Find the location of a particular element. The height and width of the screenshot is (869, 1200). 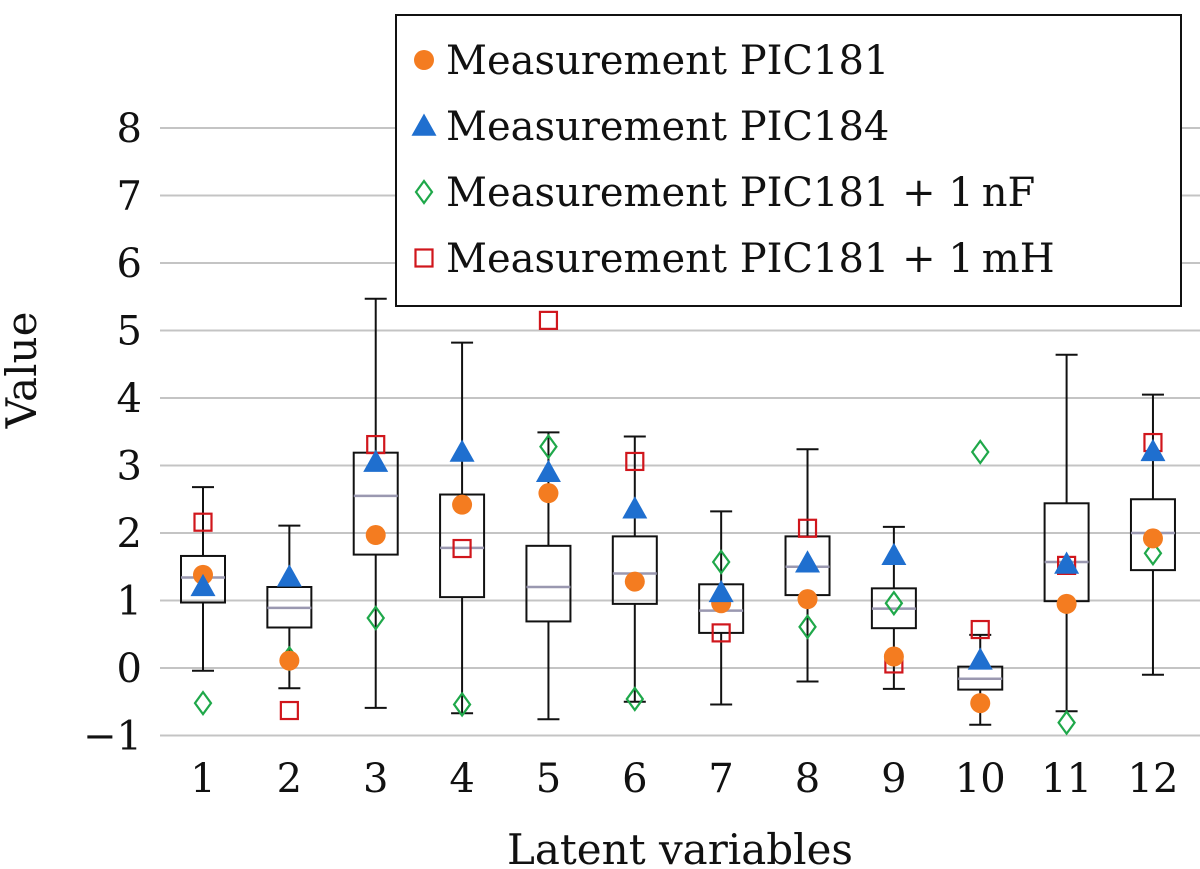

legend-entry: Measurement PIC181 + 1 nF is located at coordinates (724, 193).